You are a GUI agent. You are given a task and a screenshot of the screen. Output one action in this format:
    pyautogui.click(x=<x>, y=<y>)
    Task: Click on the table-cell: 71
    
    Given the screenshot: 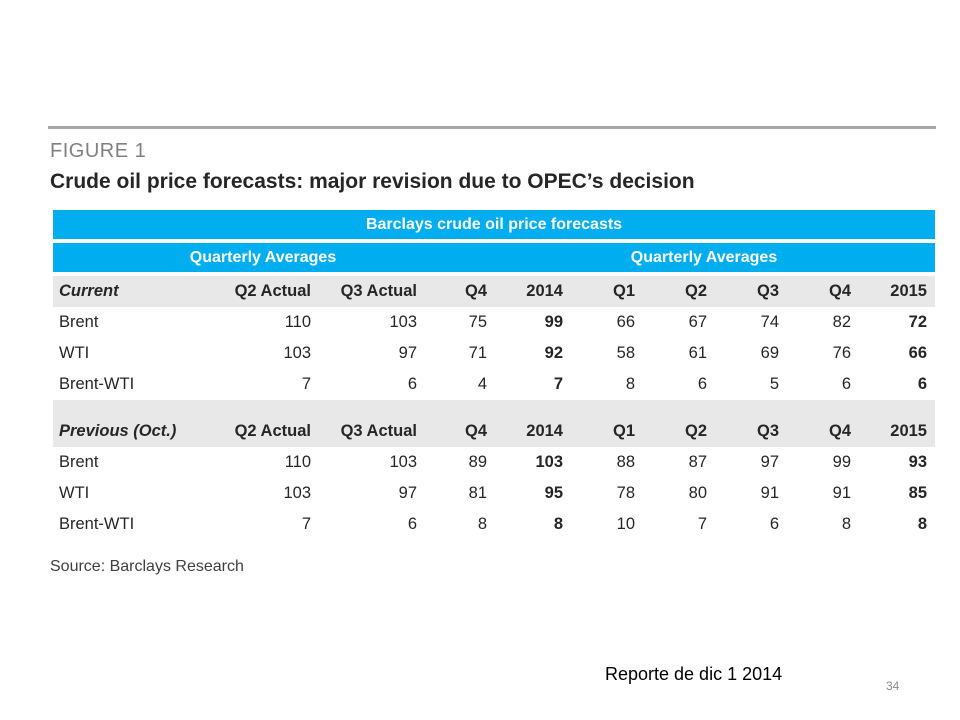 What is the action you would take?
    pyautogui.click(x=477, y=353)
    